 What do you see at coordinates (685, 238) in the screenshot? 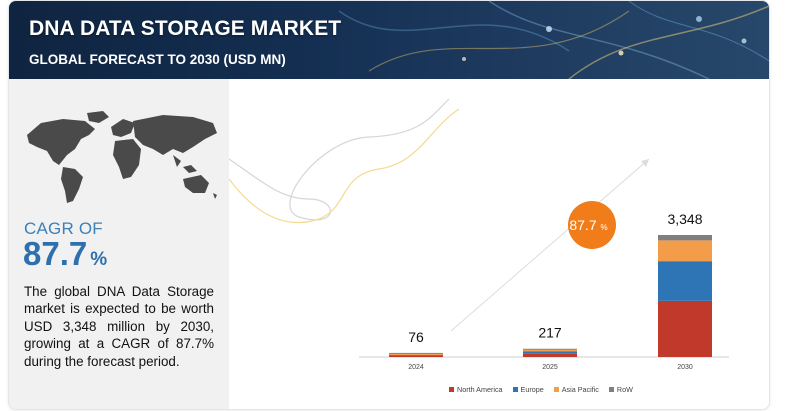
I see `bar-segment-2030-row` at bounding box center [685, 238].